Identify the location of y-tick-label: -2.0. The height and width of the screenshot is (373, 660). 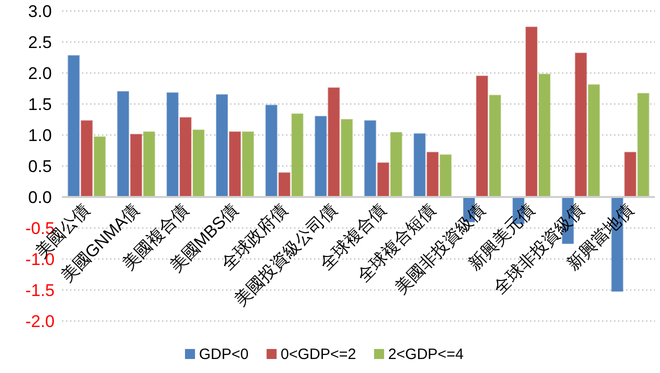
(40, 321).